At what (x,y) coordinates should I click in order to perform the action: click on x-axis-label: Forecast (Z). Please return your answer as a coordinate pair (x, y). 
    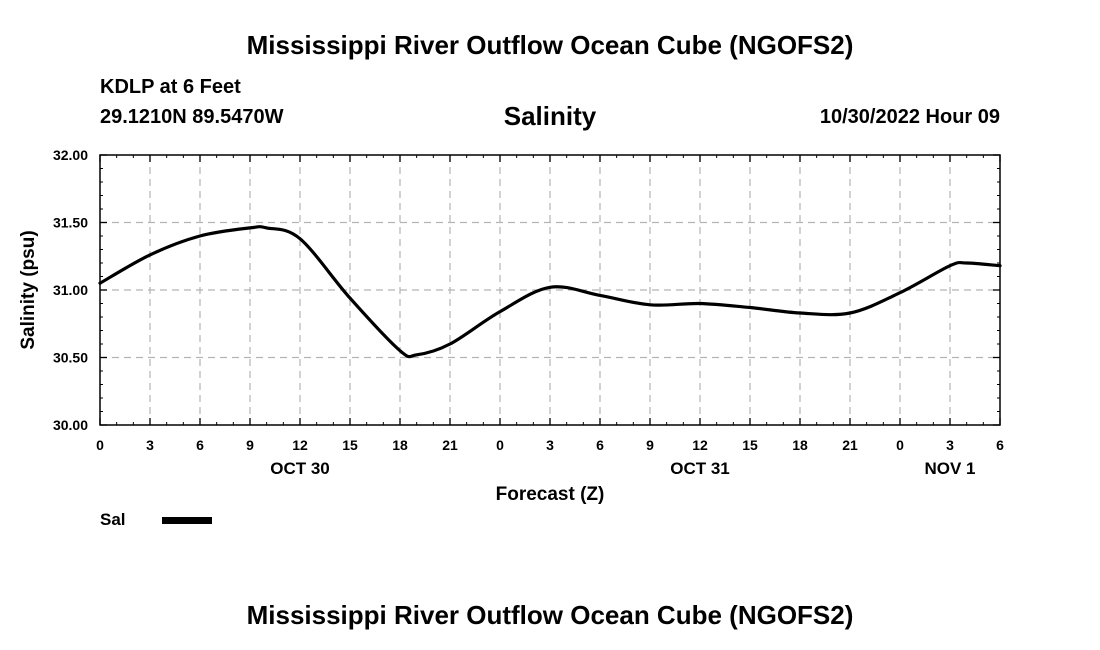
    Looking at the image, I should click on (550, 494).